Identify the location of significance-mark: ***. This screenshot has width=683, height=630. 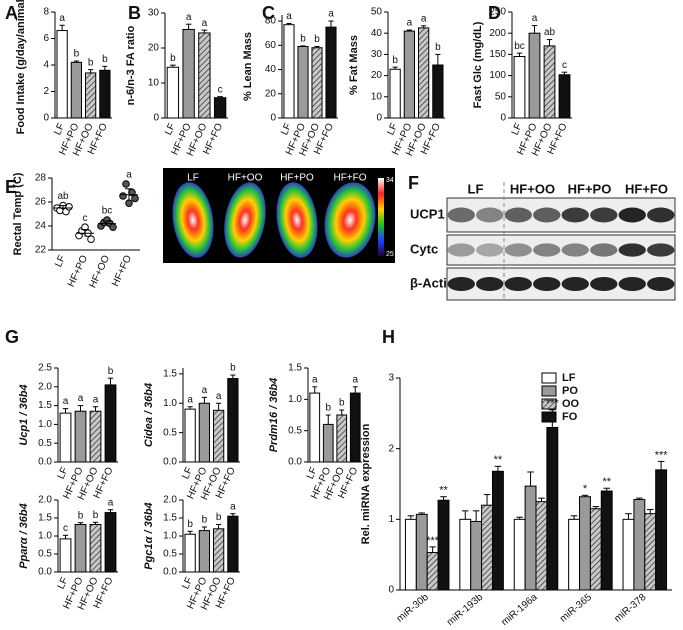
(662, 455).